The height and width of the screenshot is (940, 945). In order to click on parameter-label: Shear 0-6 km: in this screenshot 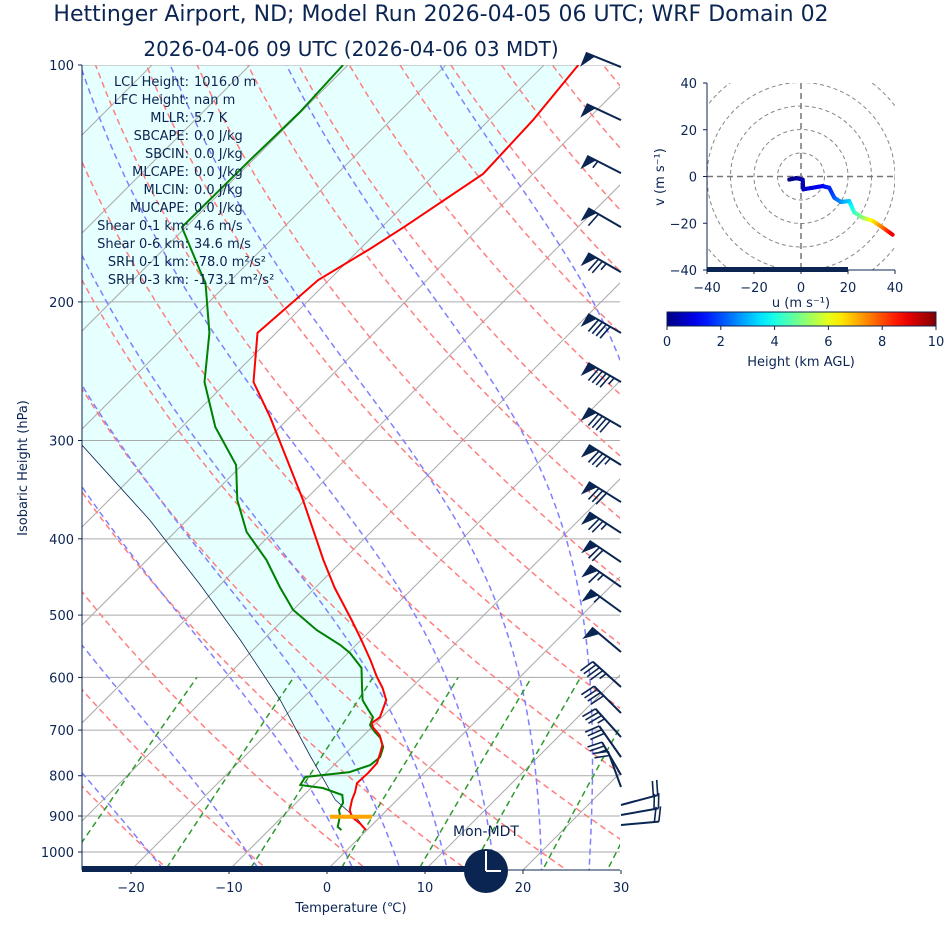, I will do `click(143, 244)`.